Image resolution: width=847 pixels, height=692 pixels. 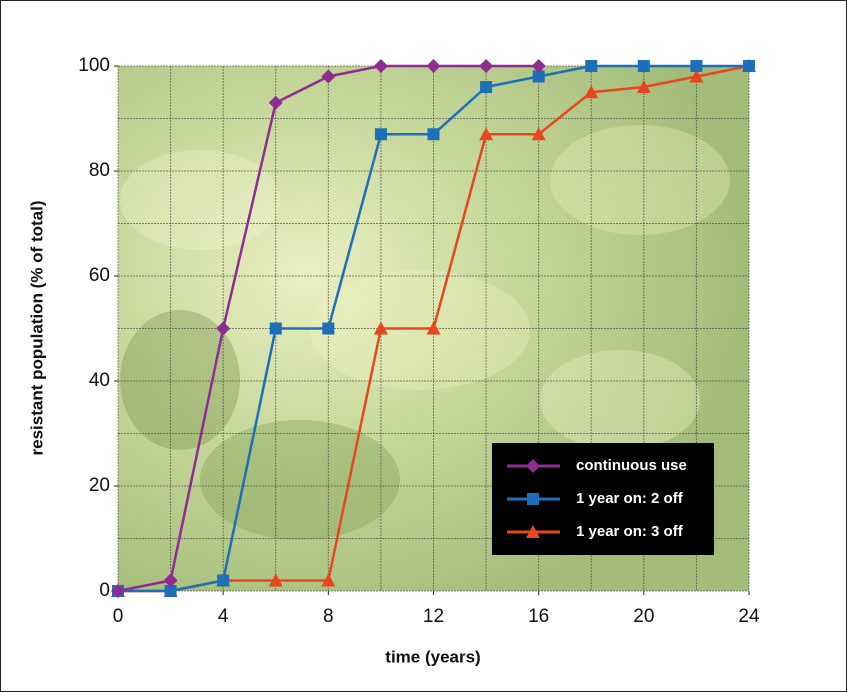 I want to click on y-tick-label: 100, so click(x=94, y=65).